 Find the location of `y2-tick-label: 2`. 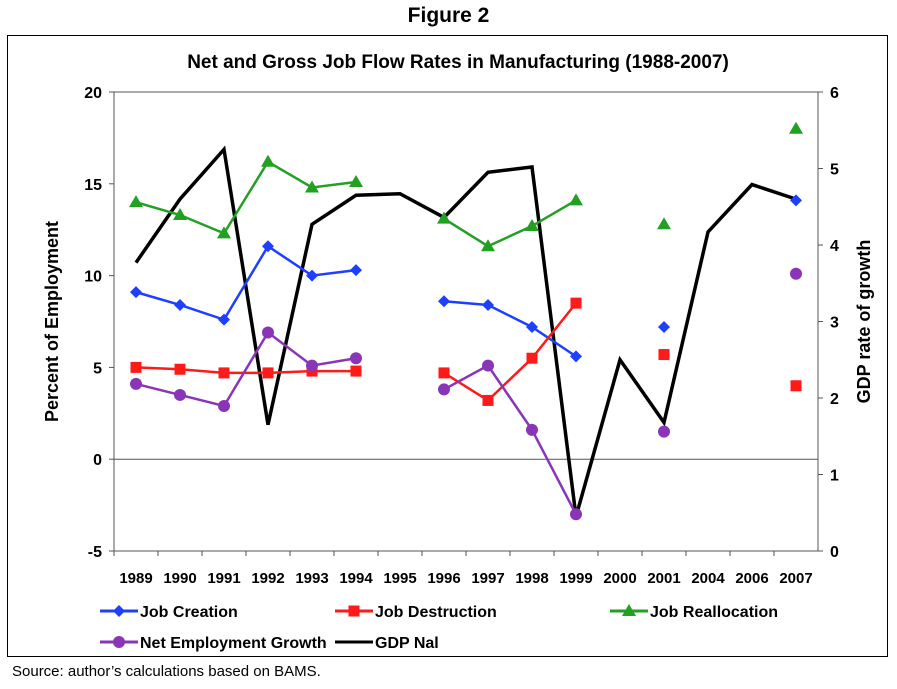

y2-tick-label: 2 is located at coordinates (834, 399).